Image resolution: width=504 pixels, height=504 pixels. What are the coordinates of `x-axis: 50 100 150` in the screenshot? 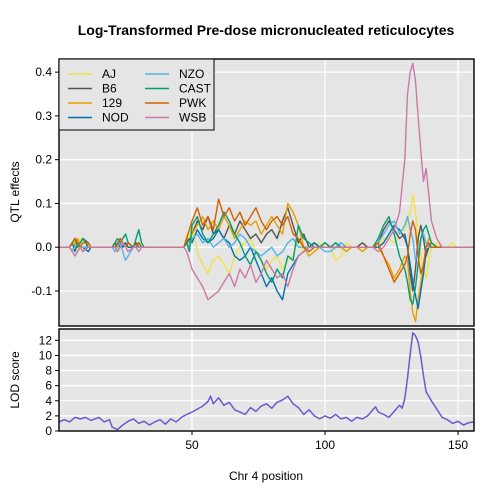 It's located at (326, 441).